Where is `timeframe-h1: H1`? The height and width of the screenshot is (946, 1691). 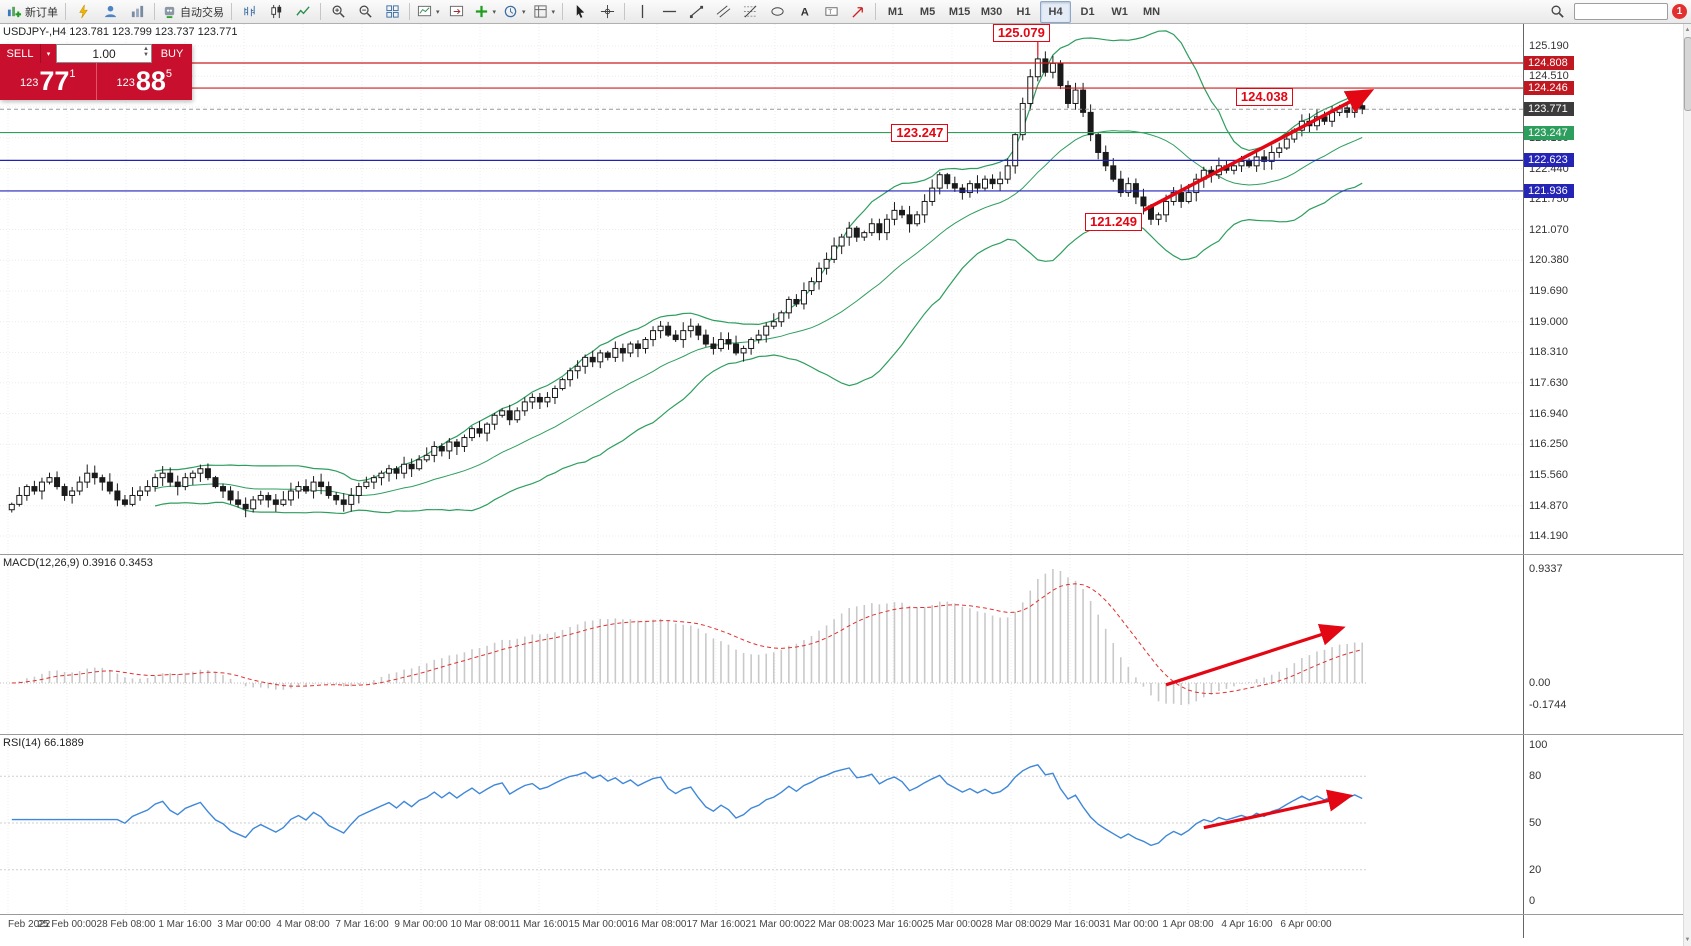
timeframe-h1: H1 is located at coordinates (1023, 11).